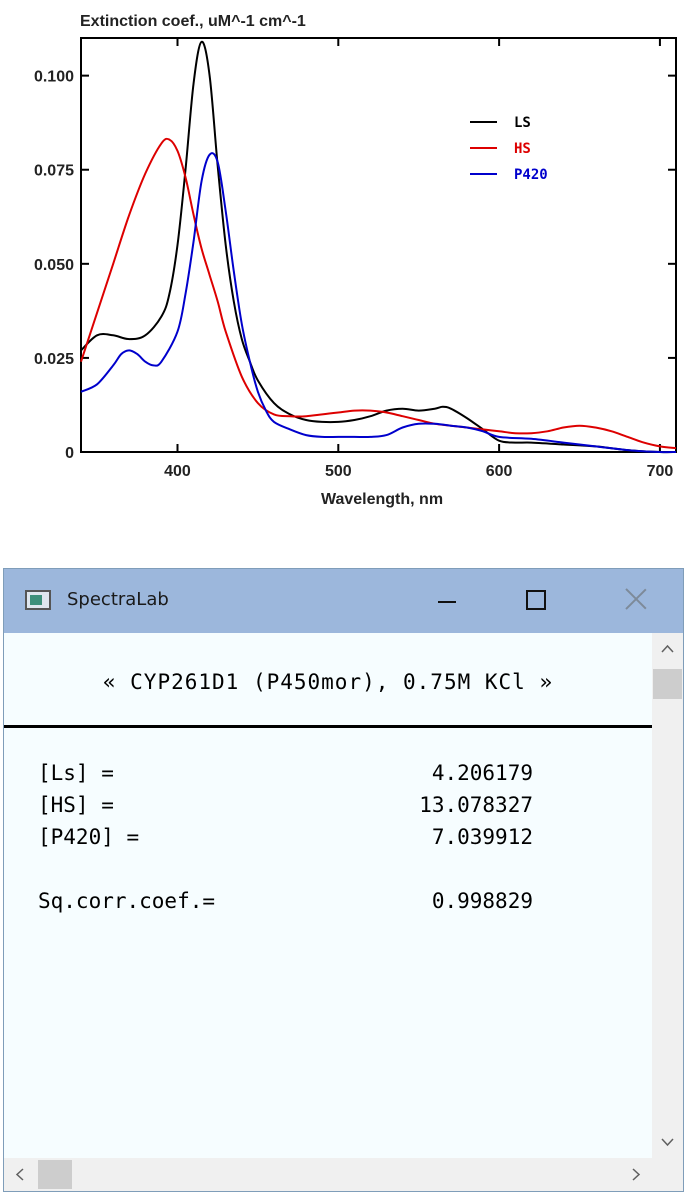  What do you see at coordinates (338, 471) in the screenshot?
I see `x-tick-label: 500` at bounding box center [338, 471].